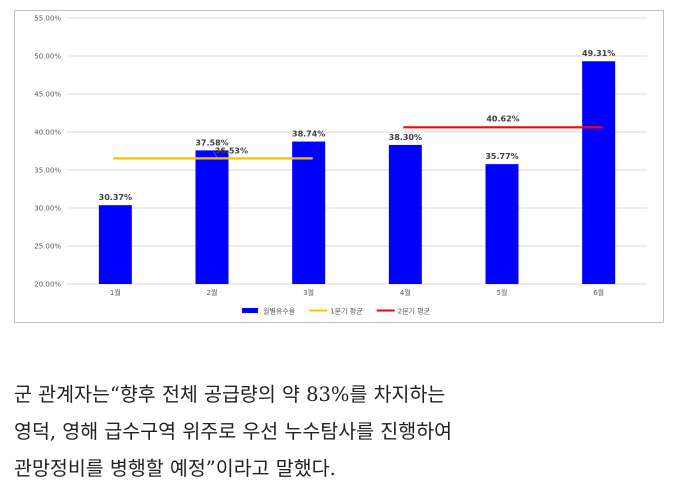 Image resolution: width=680 pixels, height=500 pixels. What do you see at coordinates (47, 133) in the screenshot?
I see `y-tick-label: 40.00%` at bounding box center [47, 133].